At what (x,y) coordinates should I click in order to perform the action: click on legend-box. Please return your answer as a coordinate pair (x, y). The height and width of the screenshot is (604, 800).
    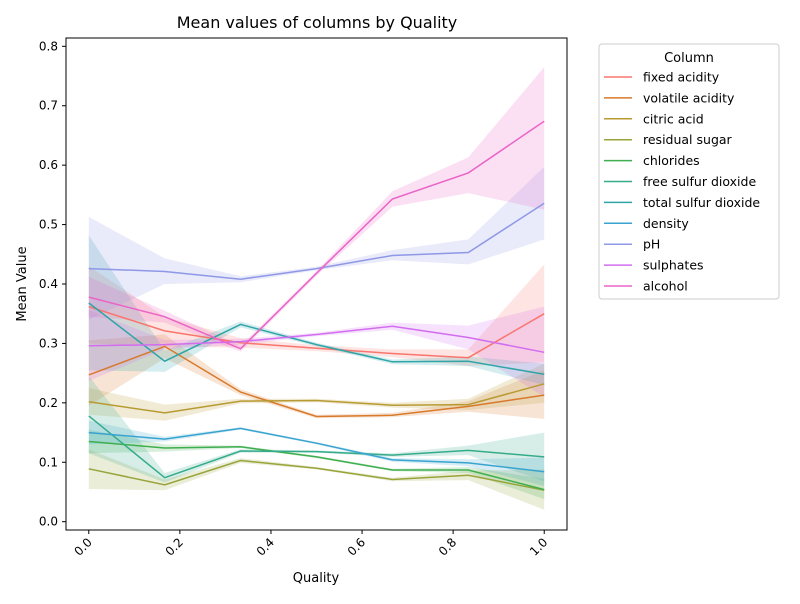
    Looking at the image, I should click on (689, 171).